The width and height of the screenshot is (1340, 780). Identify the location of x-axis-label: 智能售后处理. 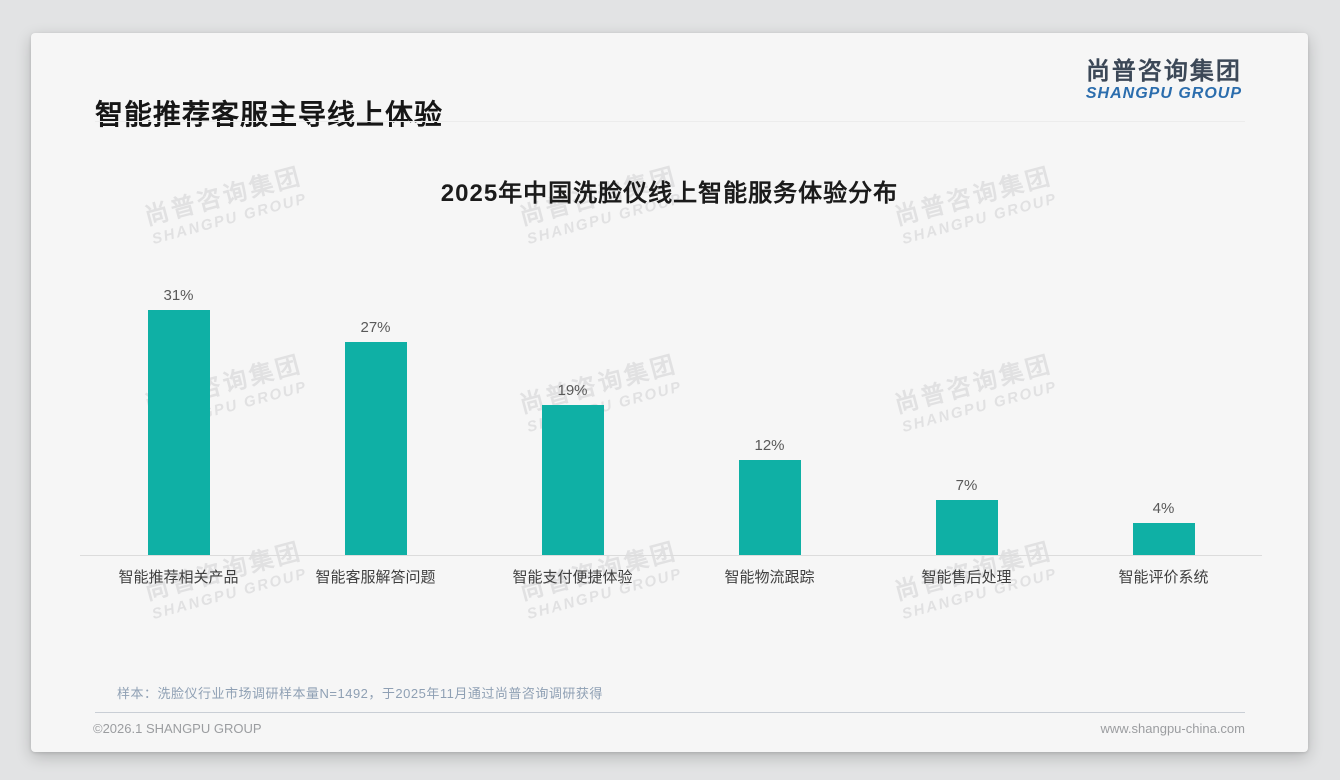
(966, 577).